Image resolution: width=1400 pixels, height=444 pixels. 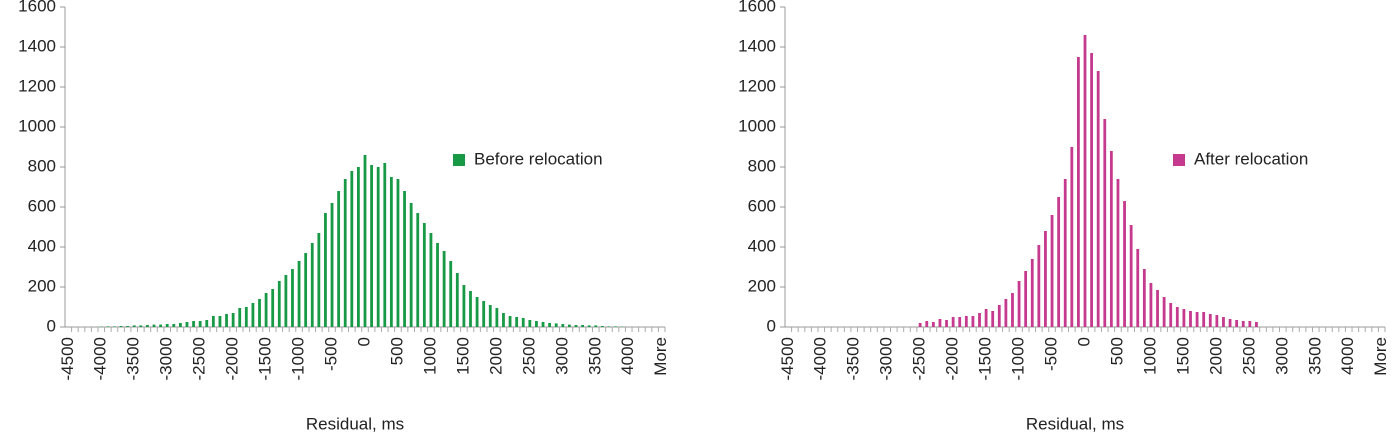 I want to click on x-axis-label: Residual, ms, so click(x=355, y=423).